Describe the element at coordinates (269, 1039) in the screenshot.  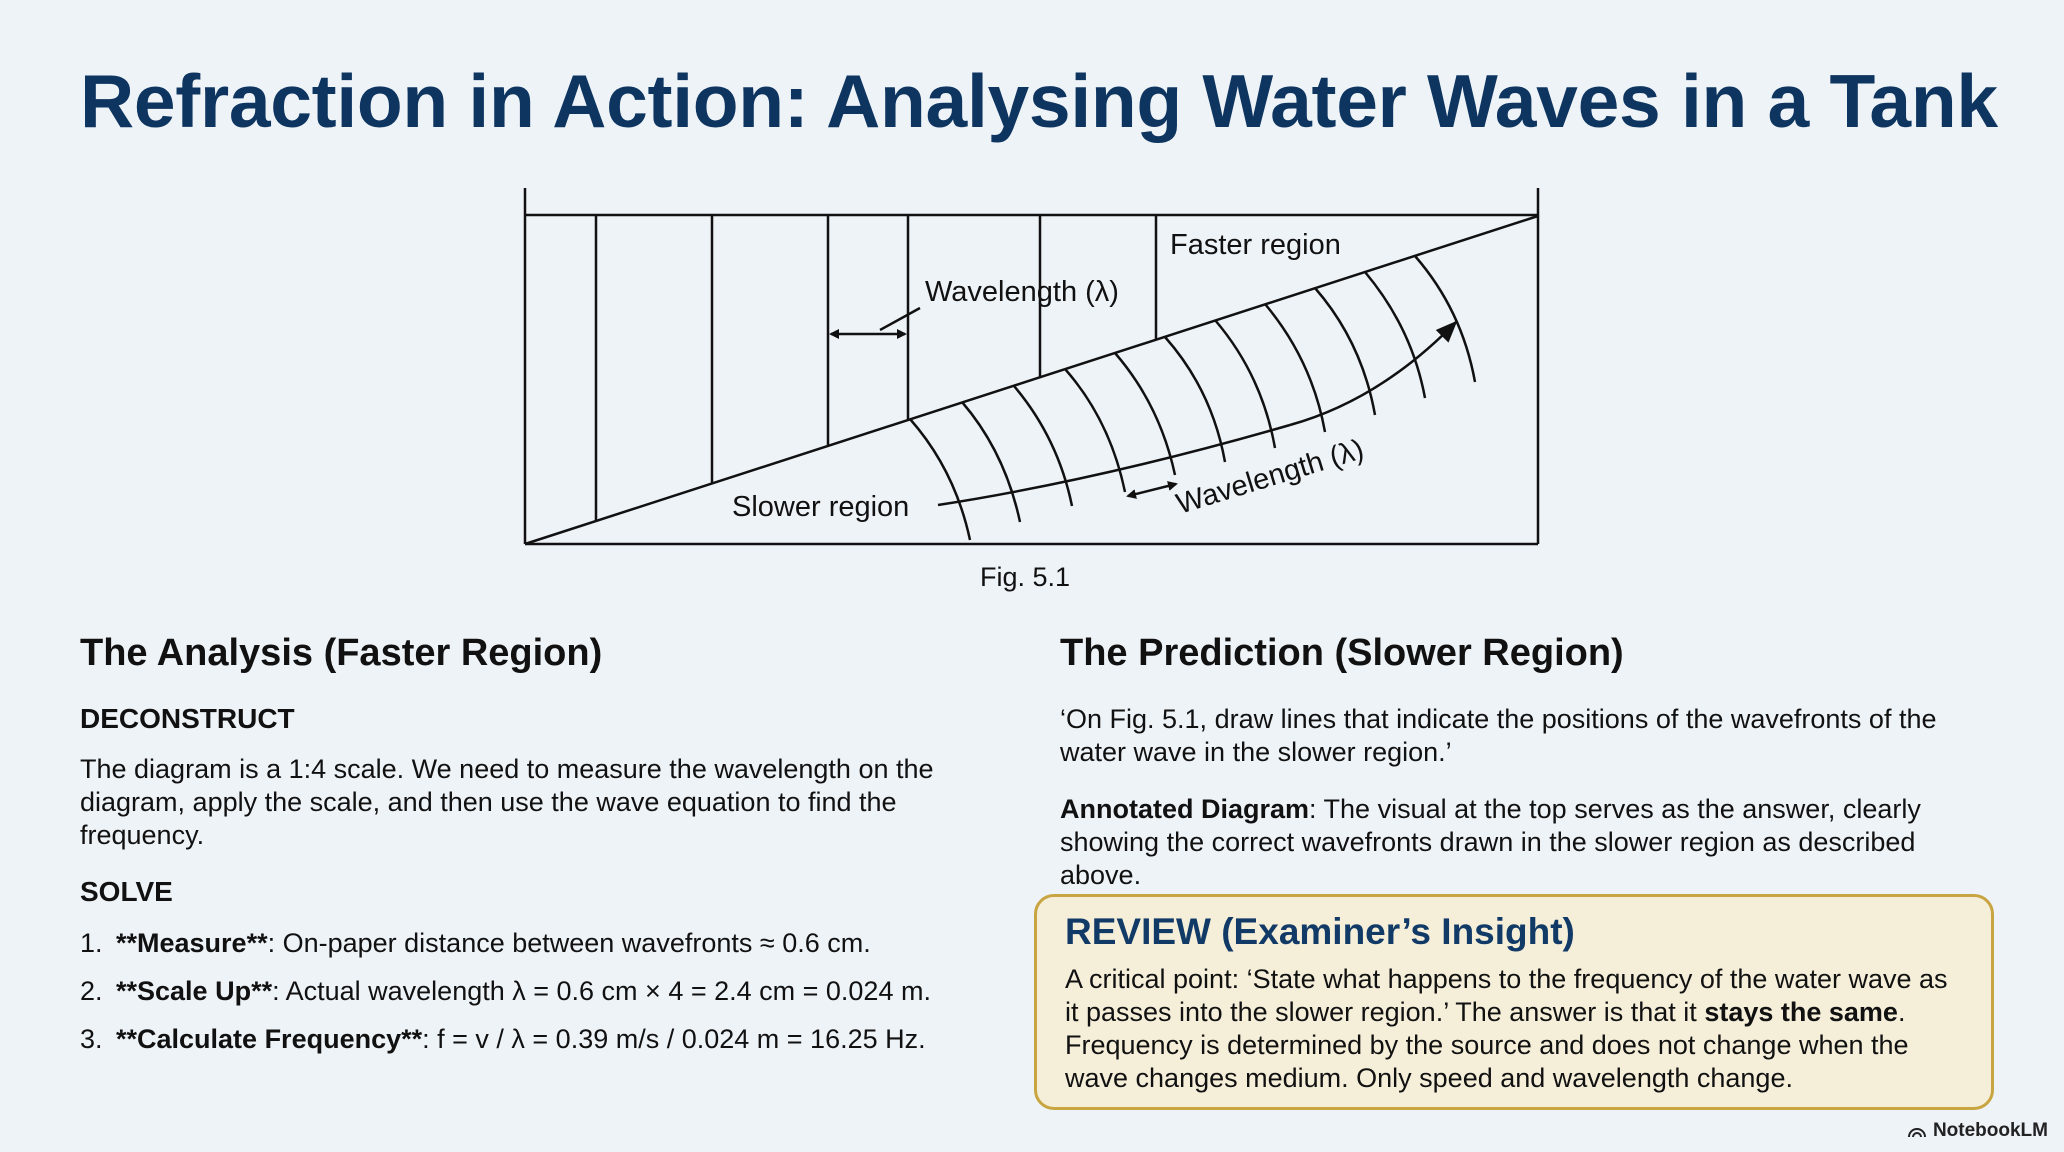
I see `step-title: **Calculate Frequency**` at that location.